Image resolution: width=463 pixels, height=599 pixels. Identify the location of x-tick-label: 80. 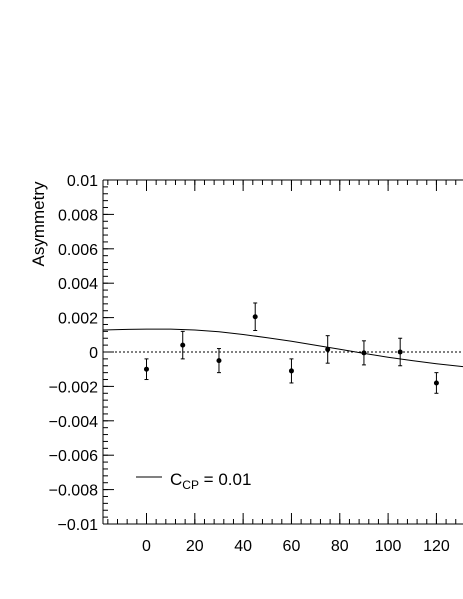
(340, 546).